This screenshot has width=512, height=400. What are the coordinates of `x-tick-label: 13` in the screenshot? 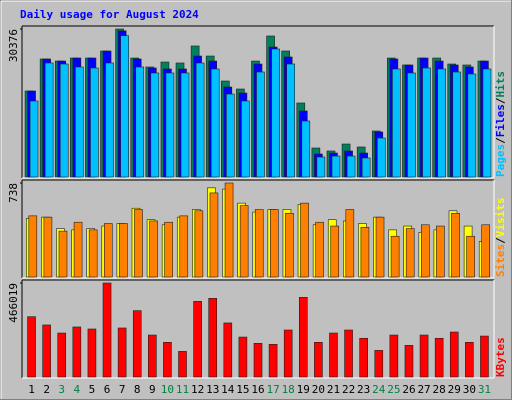 It's located at (212, 389).